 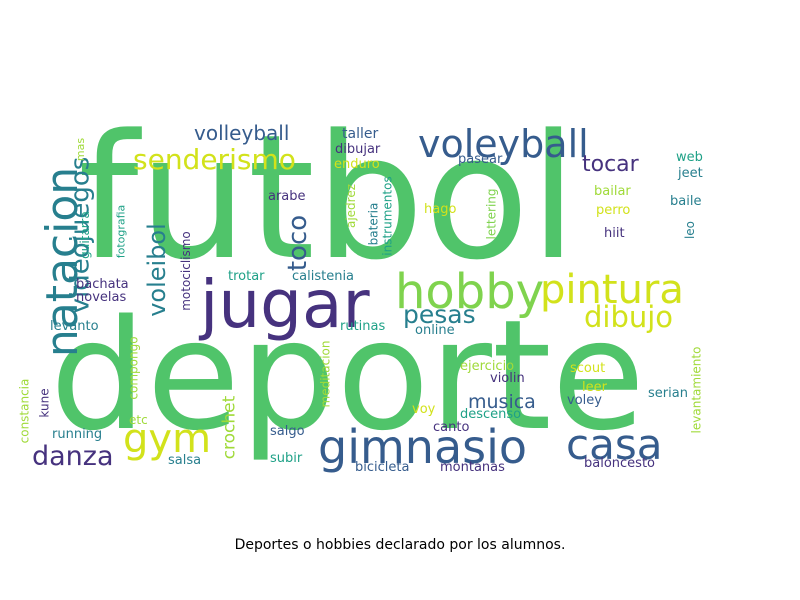 I want to click on word-constancia: constancia, so click(x=24, y=411).